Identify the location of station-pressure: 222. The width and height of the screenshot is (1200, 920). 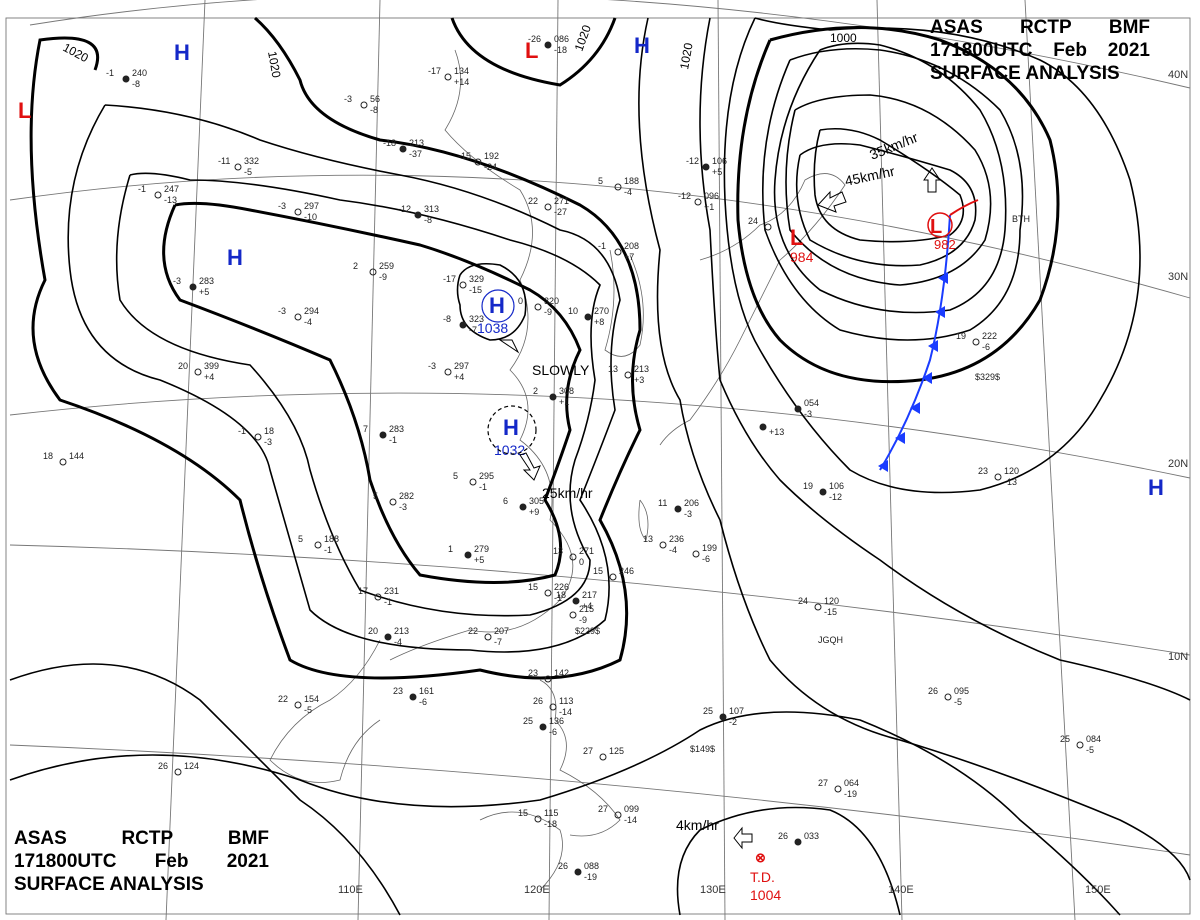
(989, 336).